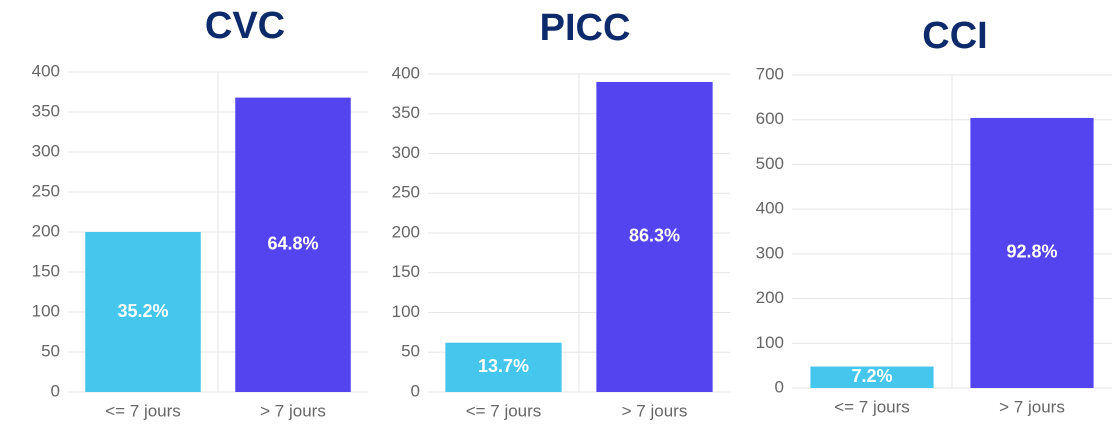 The width and height of the screenshot is (1115, 433). I want to click on chart-title: CVC, so click(245, 26).